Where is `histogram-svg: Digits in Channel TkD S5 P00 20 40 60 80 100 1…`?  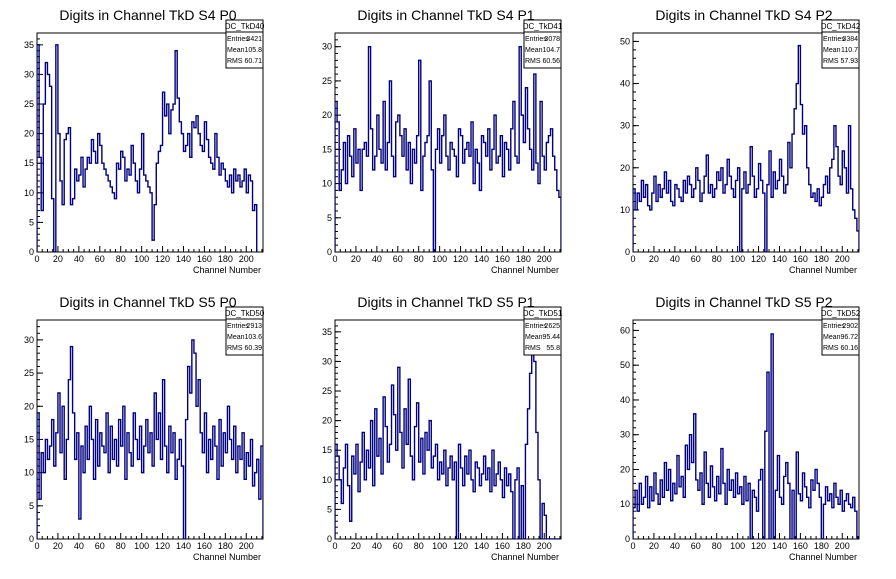
histogram-svg: Digits in Channel TkD S5 P00 20 40 60 80 100 1… is located at coordinates (144, 428).